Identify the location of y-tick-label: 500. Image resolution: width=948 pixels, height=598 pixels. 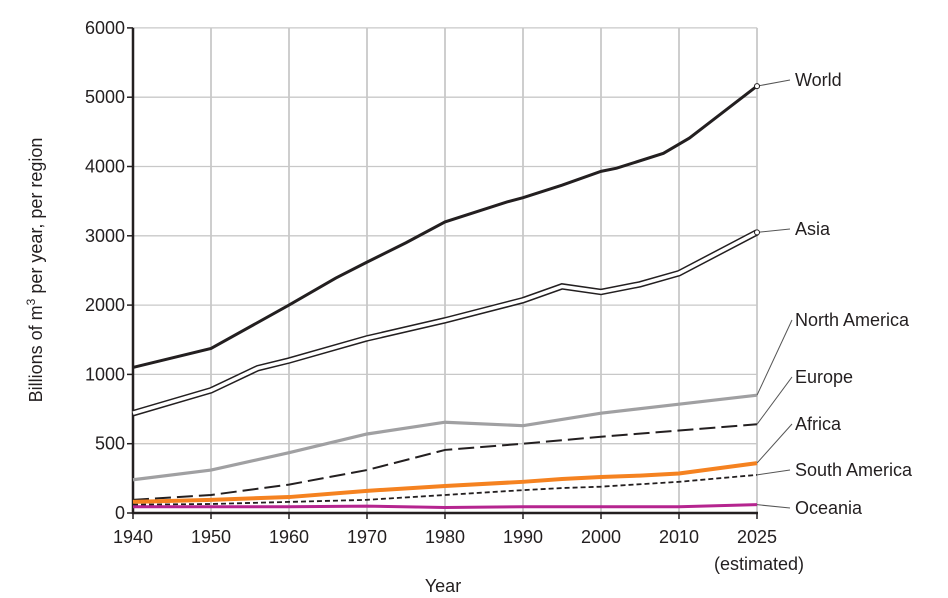
(110, 444).